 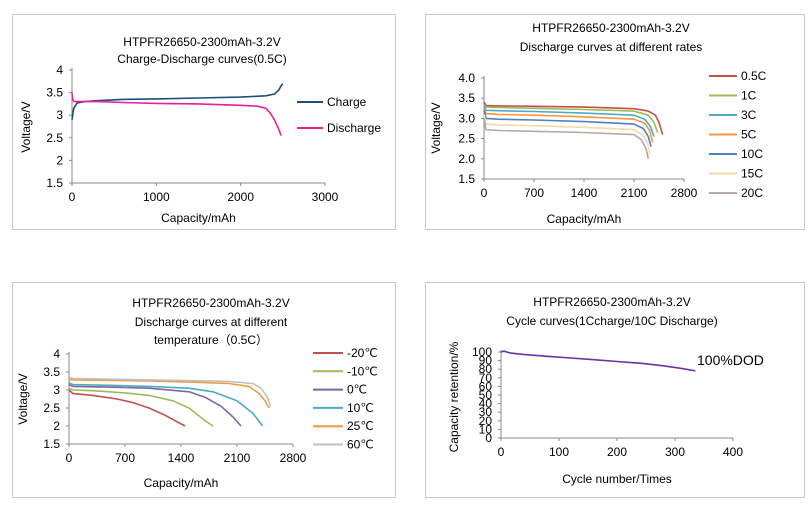 What do you see at coordinates (486, 369) in the screenshot?
I see `y-tick-label: 80` at bounding box center [486, 369].